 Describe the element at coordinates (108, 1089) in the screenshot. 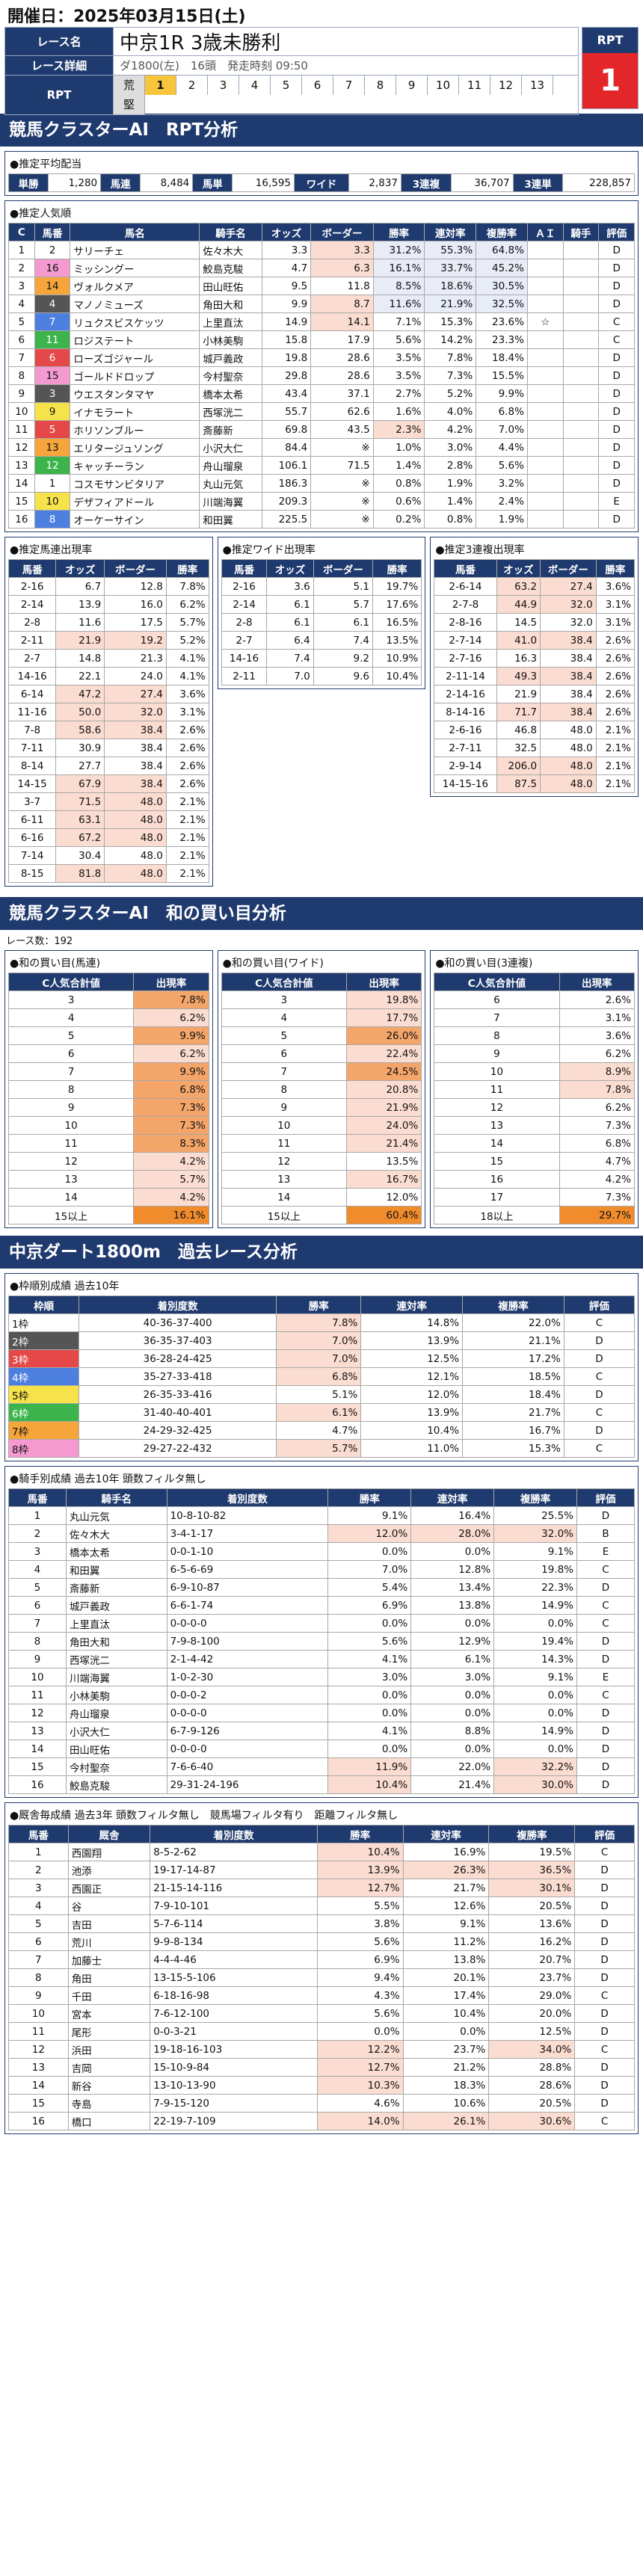

I see `table-row: 8 6.8%` at that location.